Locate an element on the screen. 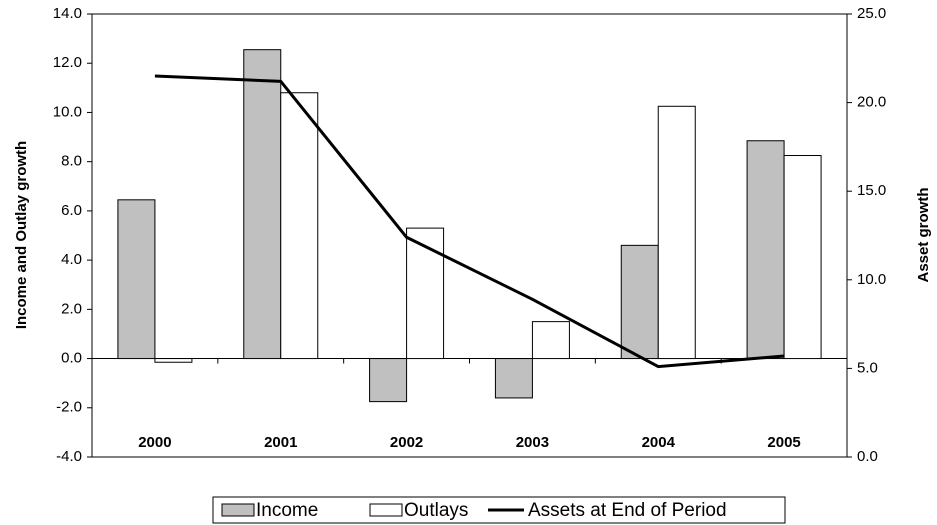 The height and width of the screenshot is (525, 937). y2-tick-label: 20.0 is located at coordinates (871, 102).